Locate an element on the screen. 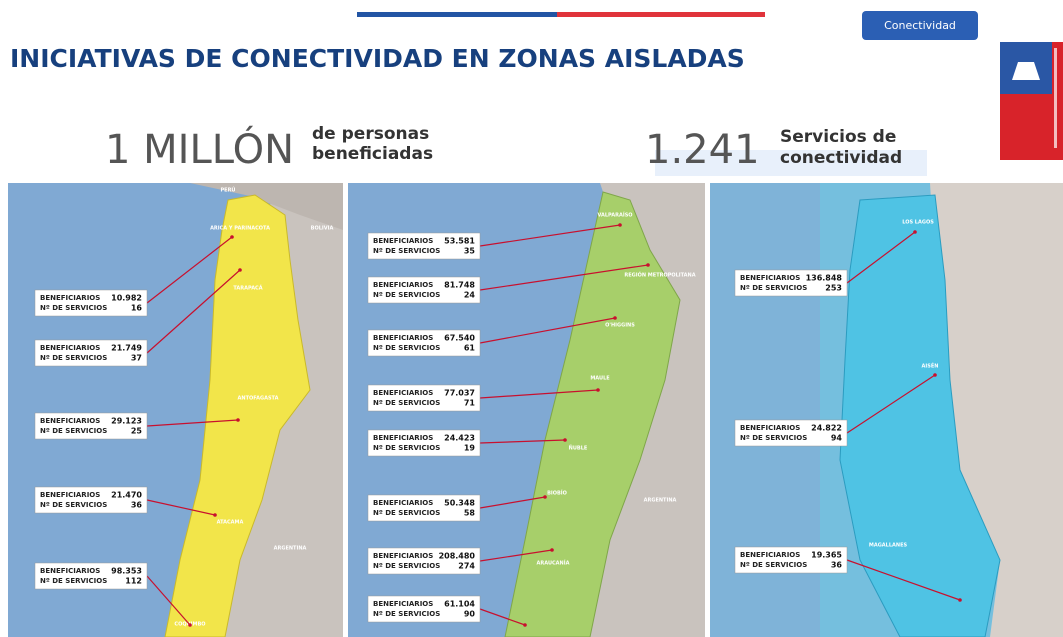 The height and width of the screenshot is (637, 1063). box-value: 36 is located at coordinates (837, 565).